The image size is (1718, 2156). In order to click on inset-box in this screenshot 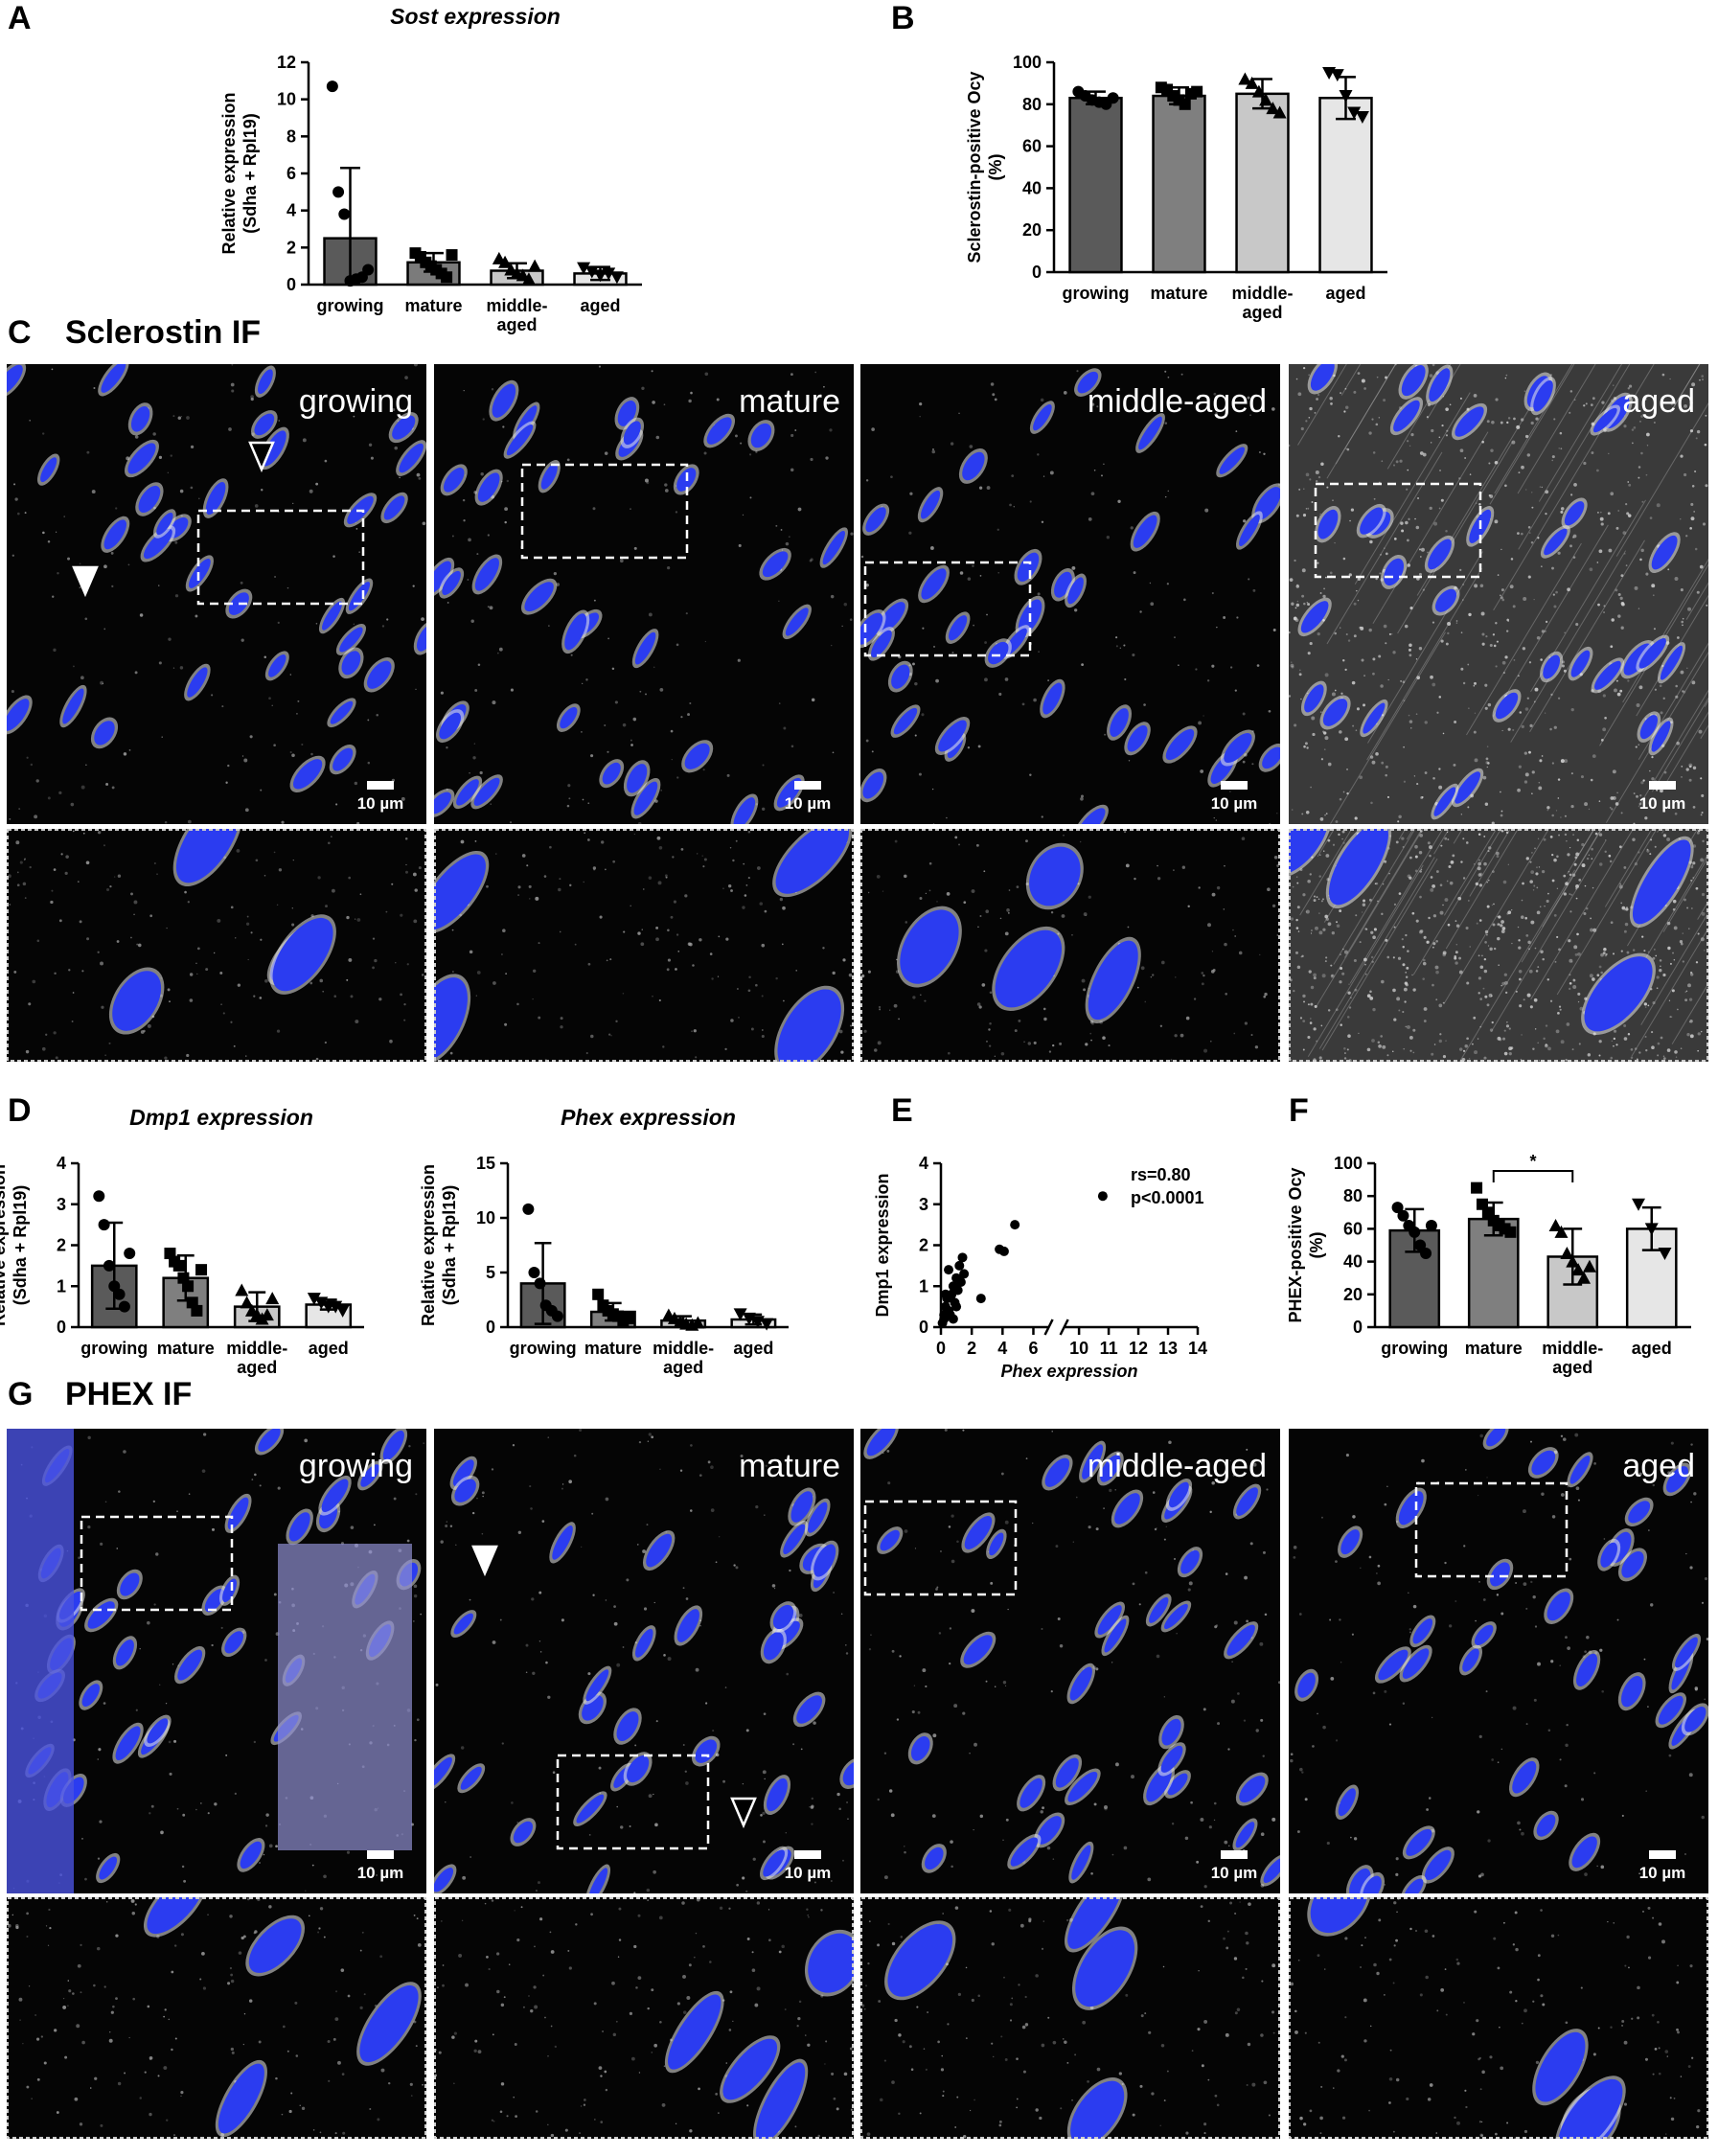, I will do `click(1491, 1529)`.